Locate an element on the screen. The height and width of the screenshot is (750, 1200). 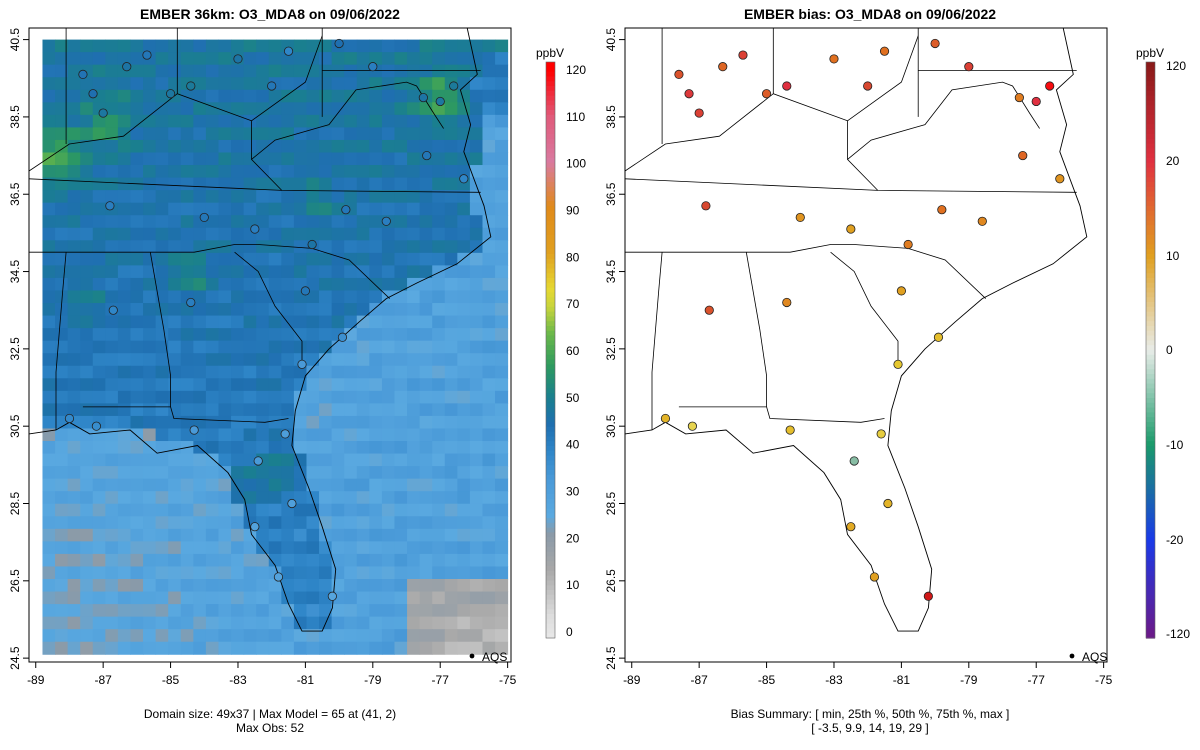
bias-station is located at coordinates (743, 55).